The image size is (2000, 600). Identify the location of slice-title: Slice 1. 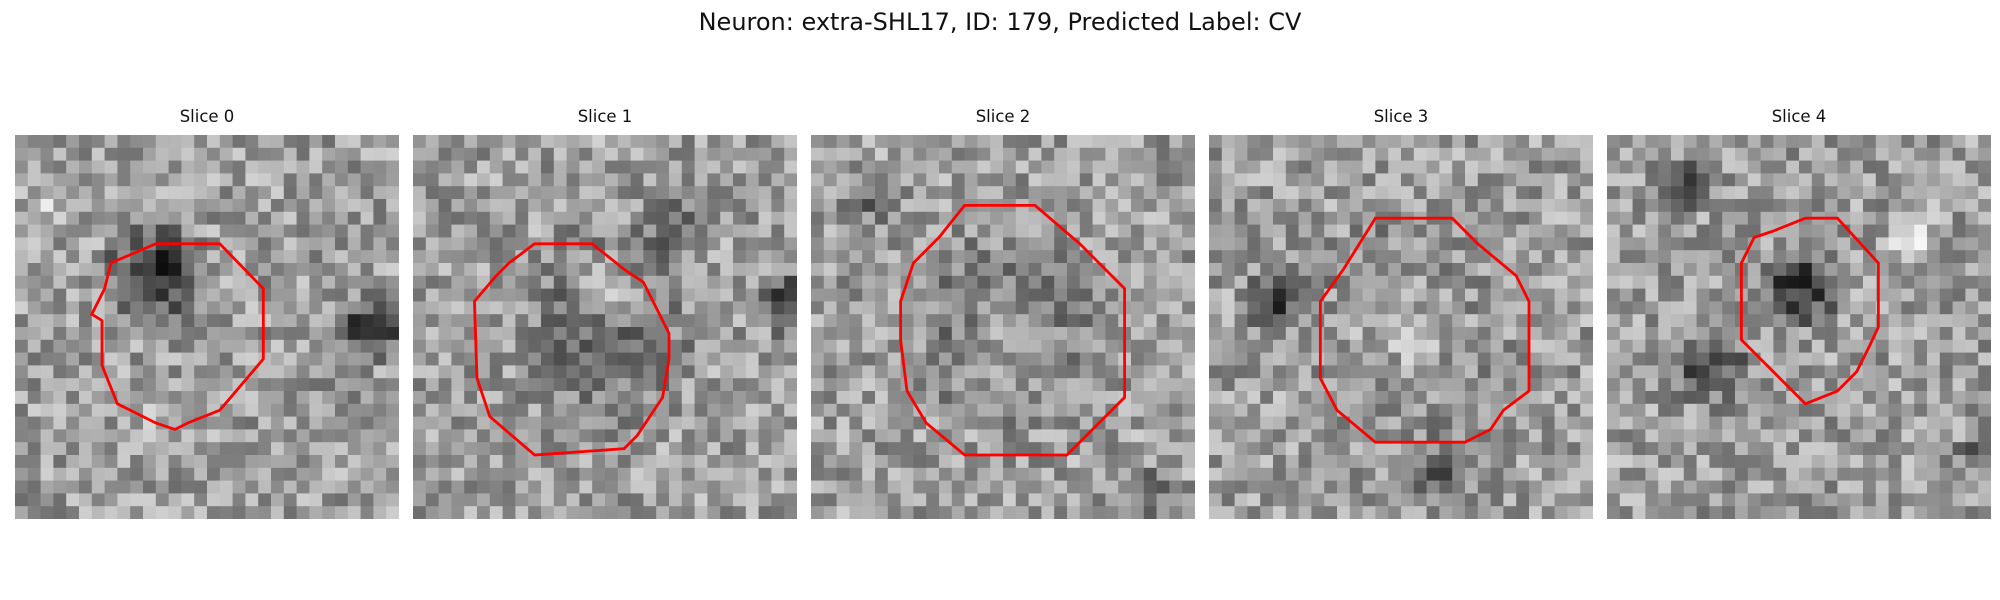
(605, 116).